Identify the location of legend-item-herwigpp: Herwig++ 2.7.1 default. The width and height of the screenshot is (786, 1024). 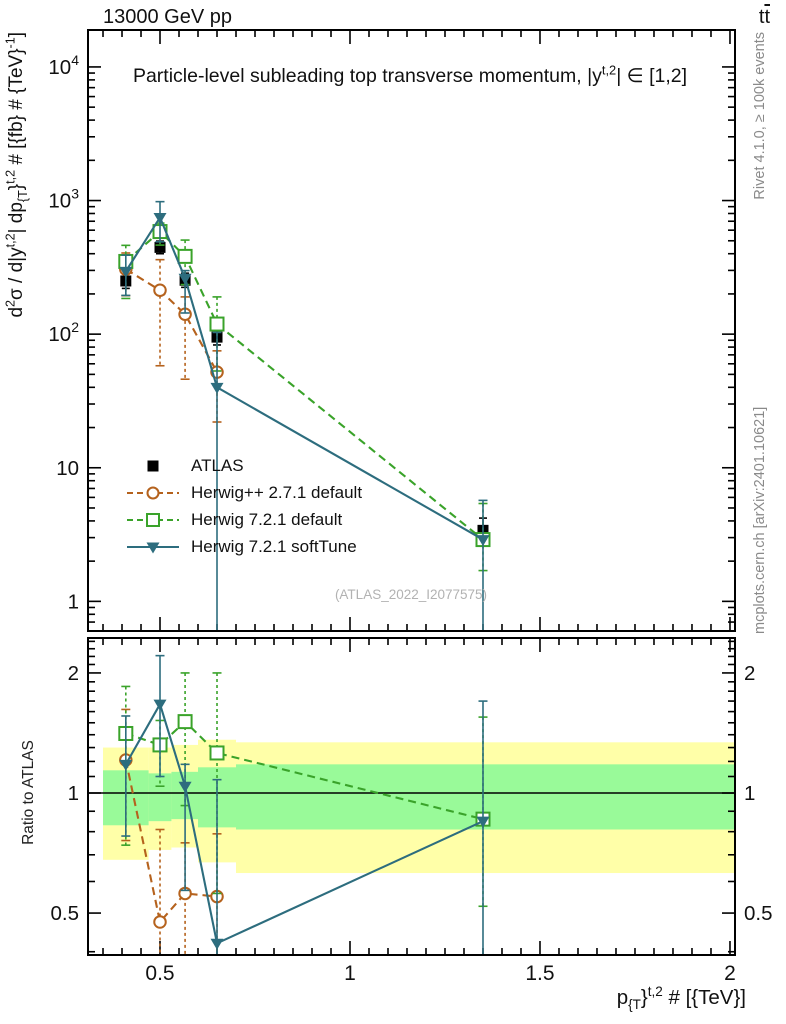
(244, 492).